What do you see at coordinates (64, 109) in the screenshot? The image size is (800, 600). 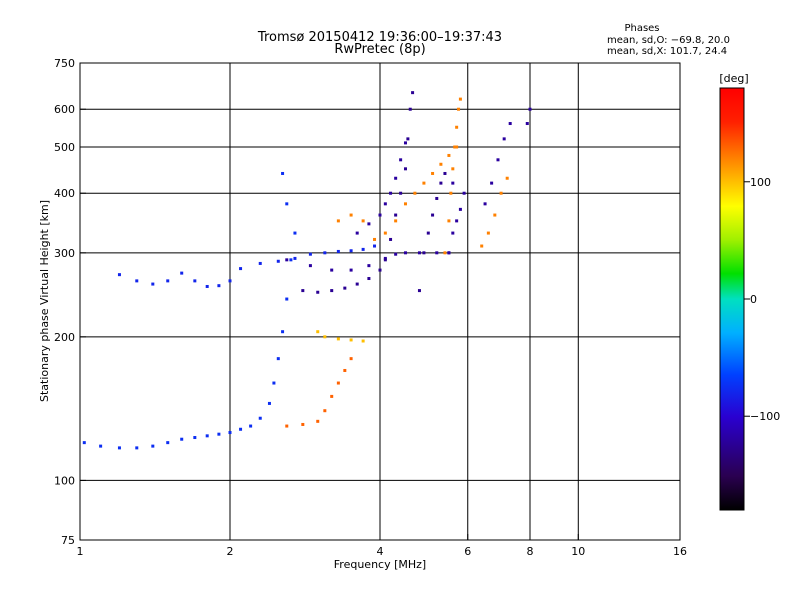 I see `y-tick-label: 600` at bounding box center [64, 109].